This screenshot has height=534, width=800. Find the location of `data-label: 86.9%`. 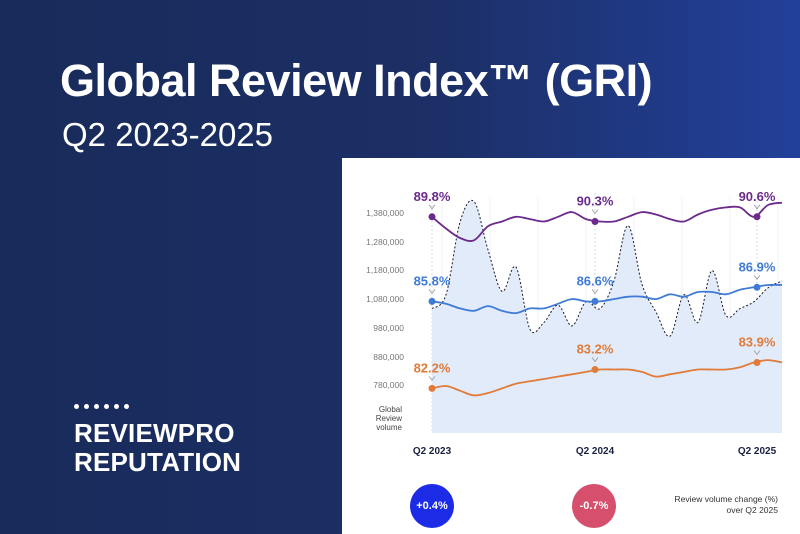

data-label: 86.9% is located at coordinates (757, 266).